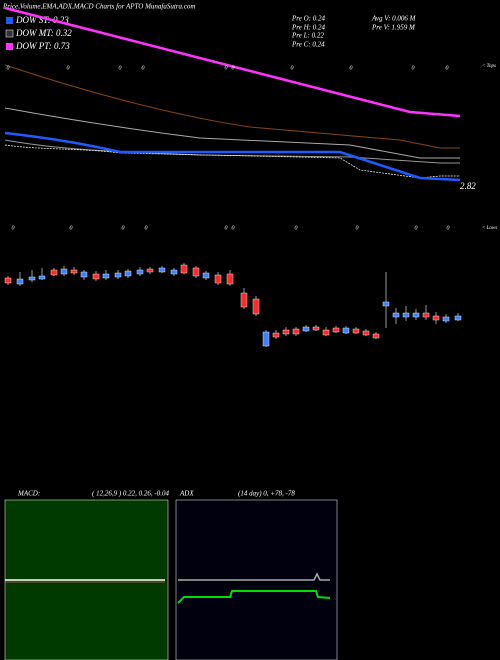 Image resolution: width=500 pixels, height=660 pixels. What do you see at coordinates (308, 45) in the screenshot?
I see `pre-value: Pre C: 0.24` at bounding box center [308, 45].